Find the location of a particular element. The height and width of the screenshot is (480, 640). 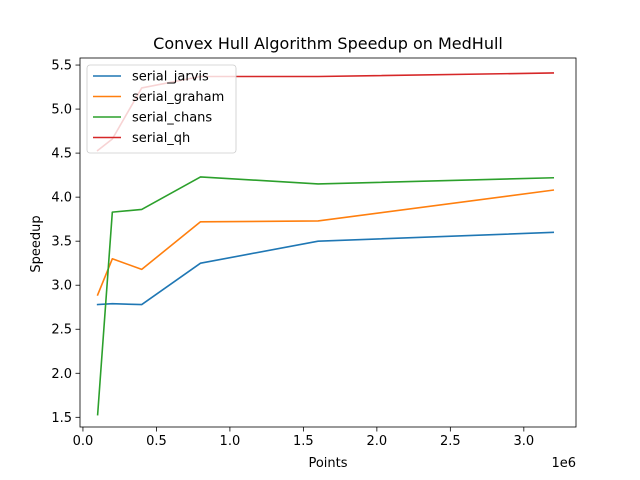

x-tick-label: 3.0 is located at coordinates (523, 441).